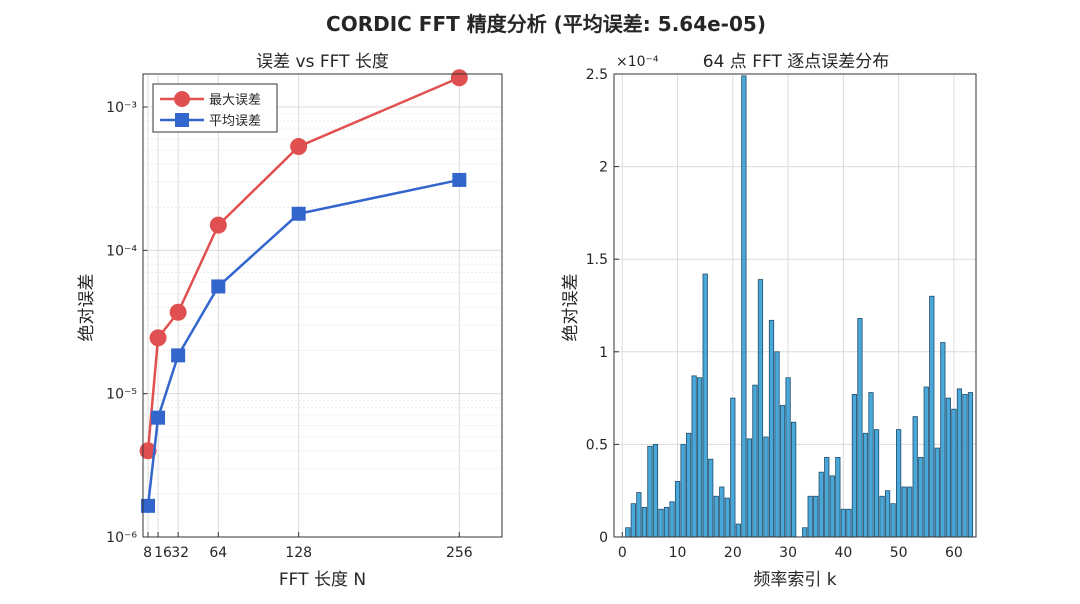 This screenshot has width=1080, height=604. Describe the element at coordinates (899, 553) in the screenshot. I see `x-tick-label: 50` at that location.